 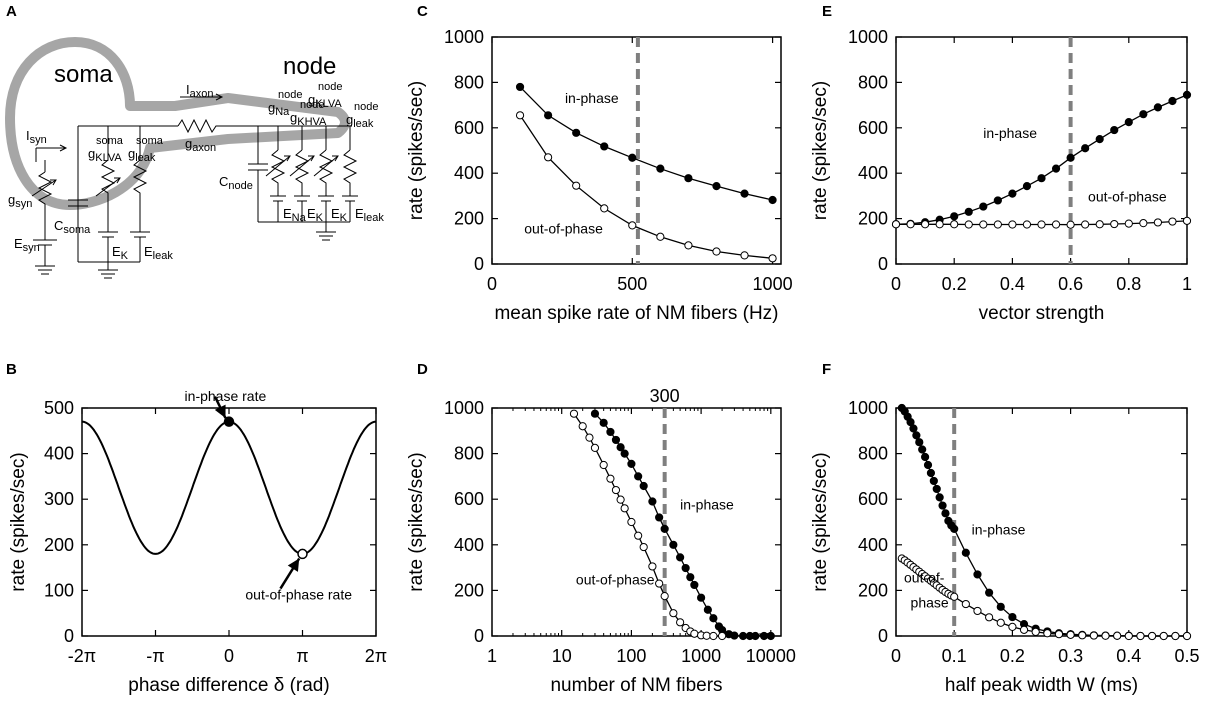 I want to click on panel-letter-f: F, so click(x=826, y=369).